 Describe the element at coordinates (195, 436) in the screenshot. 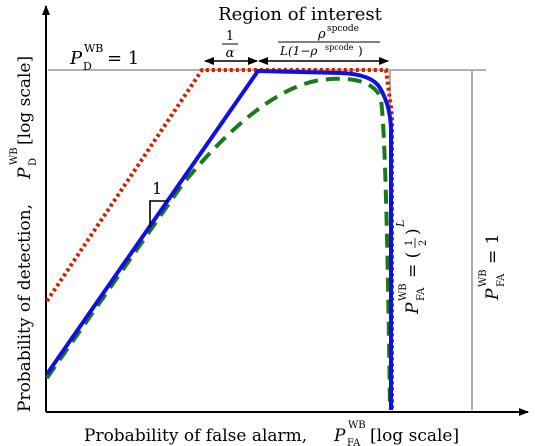

I see `svg-text: Probability of false alarm,` at that location.